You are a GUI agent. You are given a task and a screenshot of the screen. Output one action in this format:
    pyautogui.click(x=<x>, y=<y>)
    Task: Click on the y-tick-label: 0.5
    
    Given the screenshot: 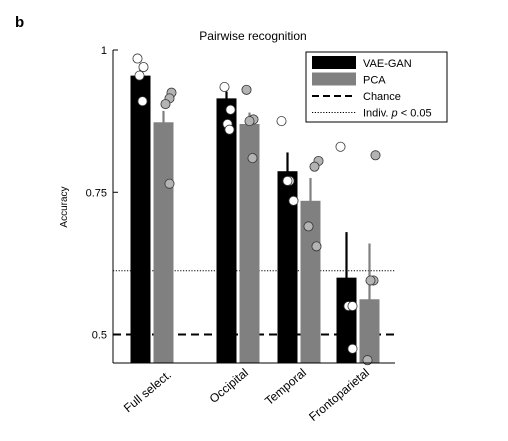 What is the action you would take?
    pyautogui.click(x=99, y=336)
    